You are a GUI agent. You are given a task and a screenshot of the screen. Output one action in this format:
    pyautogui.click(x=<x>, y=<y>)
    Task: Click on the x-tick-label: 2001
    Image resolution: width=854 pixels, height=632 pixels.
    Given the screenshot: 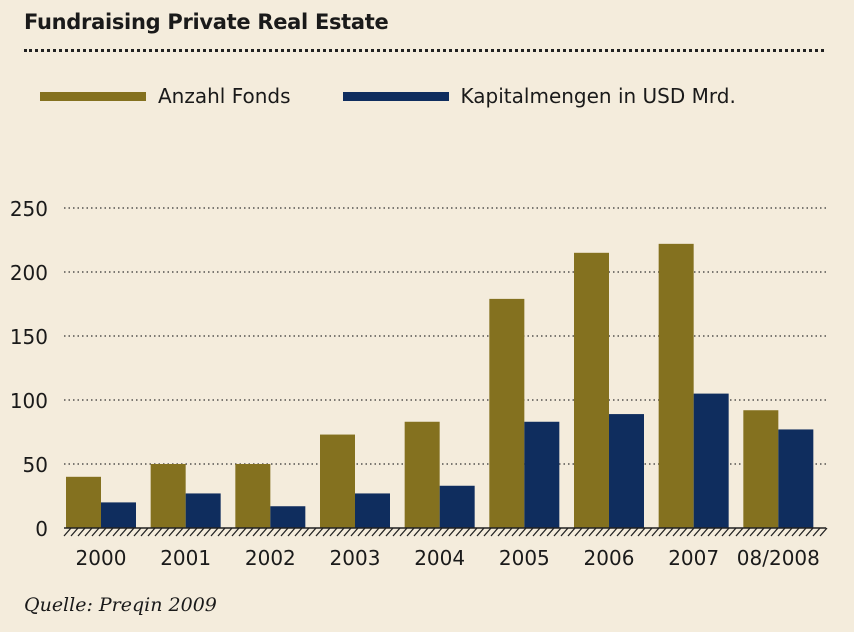 What is the action you would take?
    pyautogui.click(x=185, y=558)
    